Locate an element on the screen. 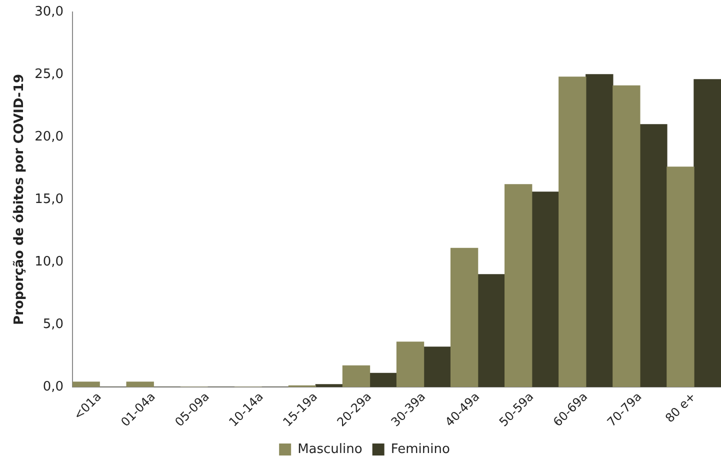 Image resolution: width=721 pixels, height=466 pixels. y-tick-label: 15,0 is located at coordinates (49, 199).